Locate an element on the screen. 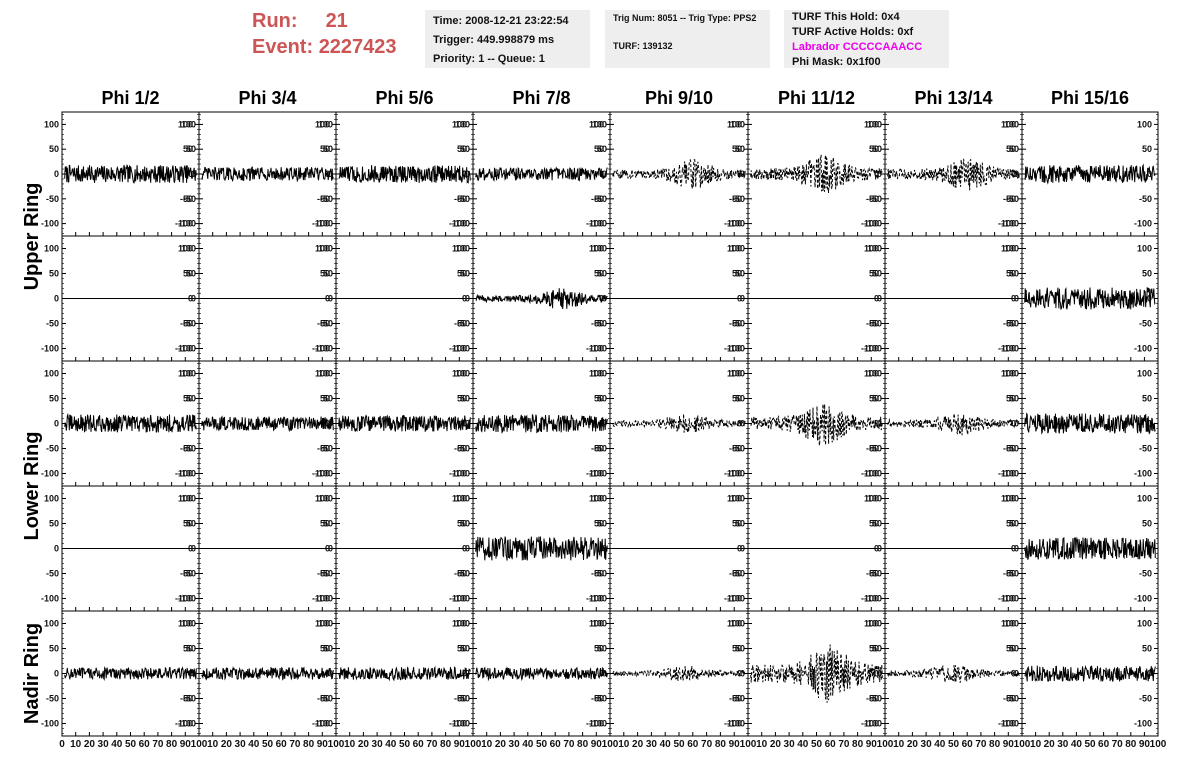  x-tick-label: 50 is located at coordinates (954, 744).